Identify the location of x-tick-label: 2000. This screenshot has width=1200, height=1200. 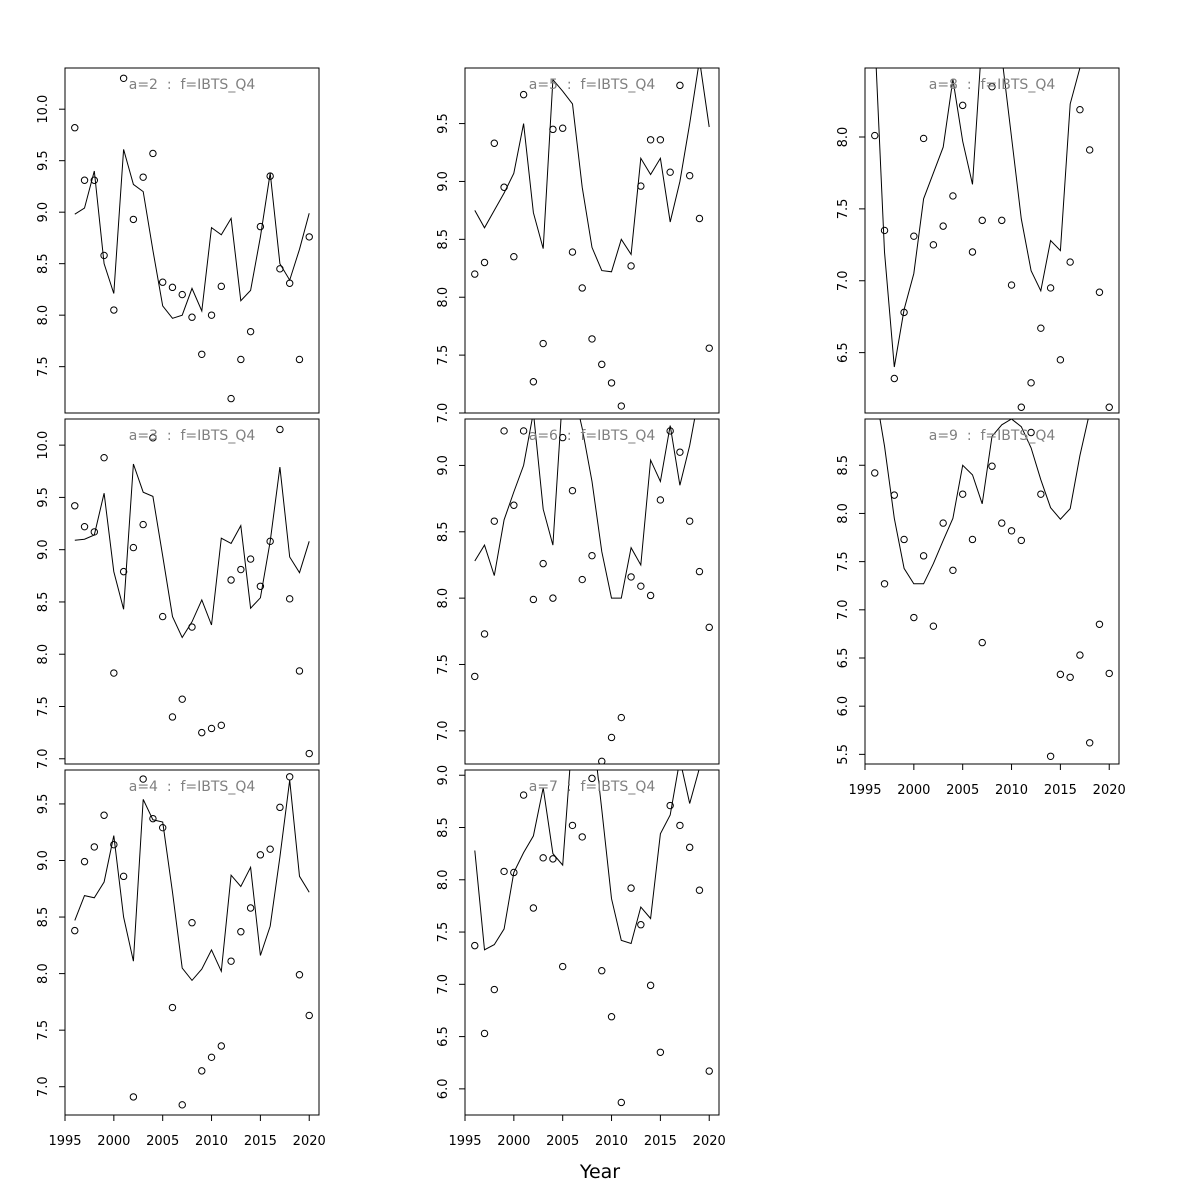
(913, 790).